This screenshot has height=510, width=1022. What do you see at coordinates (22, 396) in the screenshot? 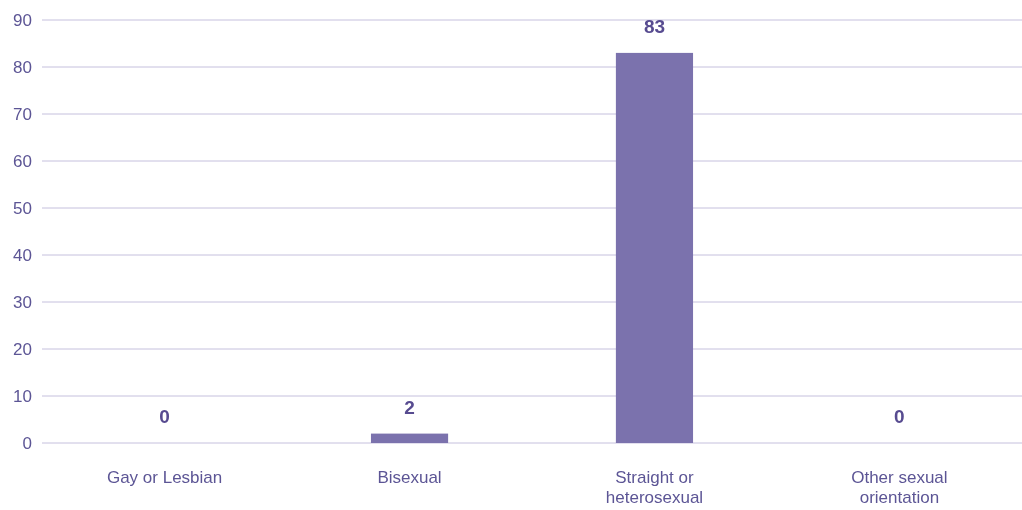
I see `y-tick-label: 10` at bounding box center [22, 396].